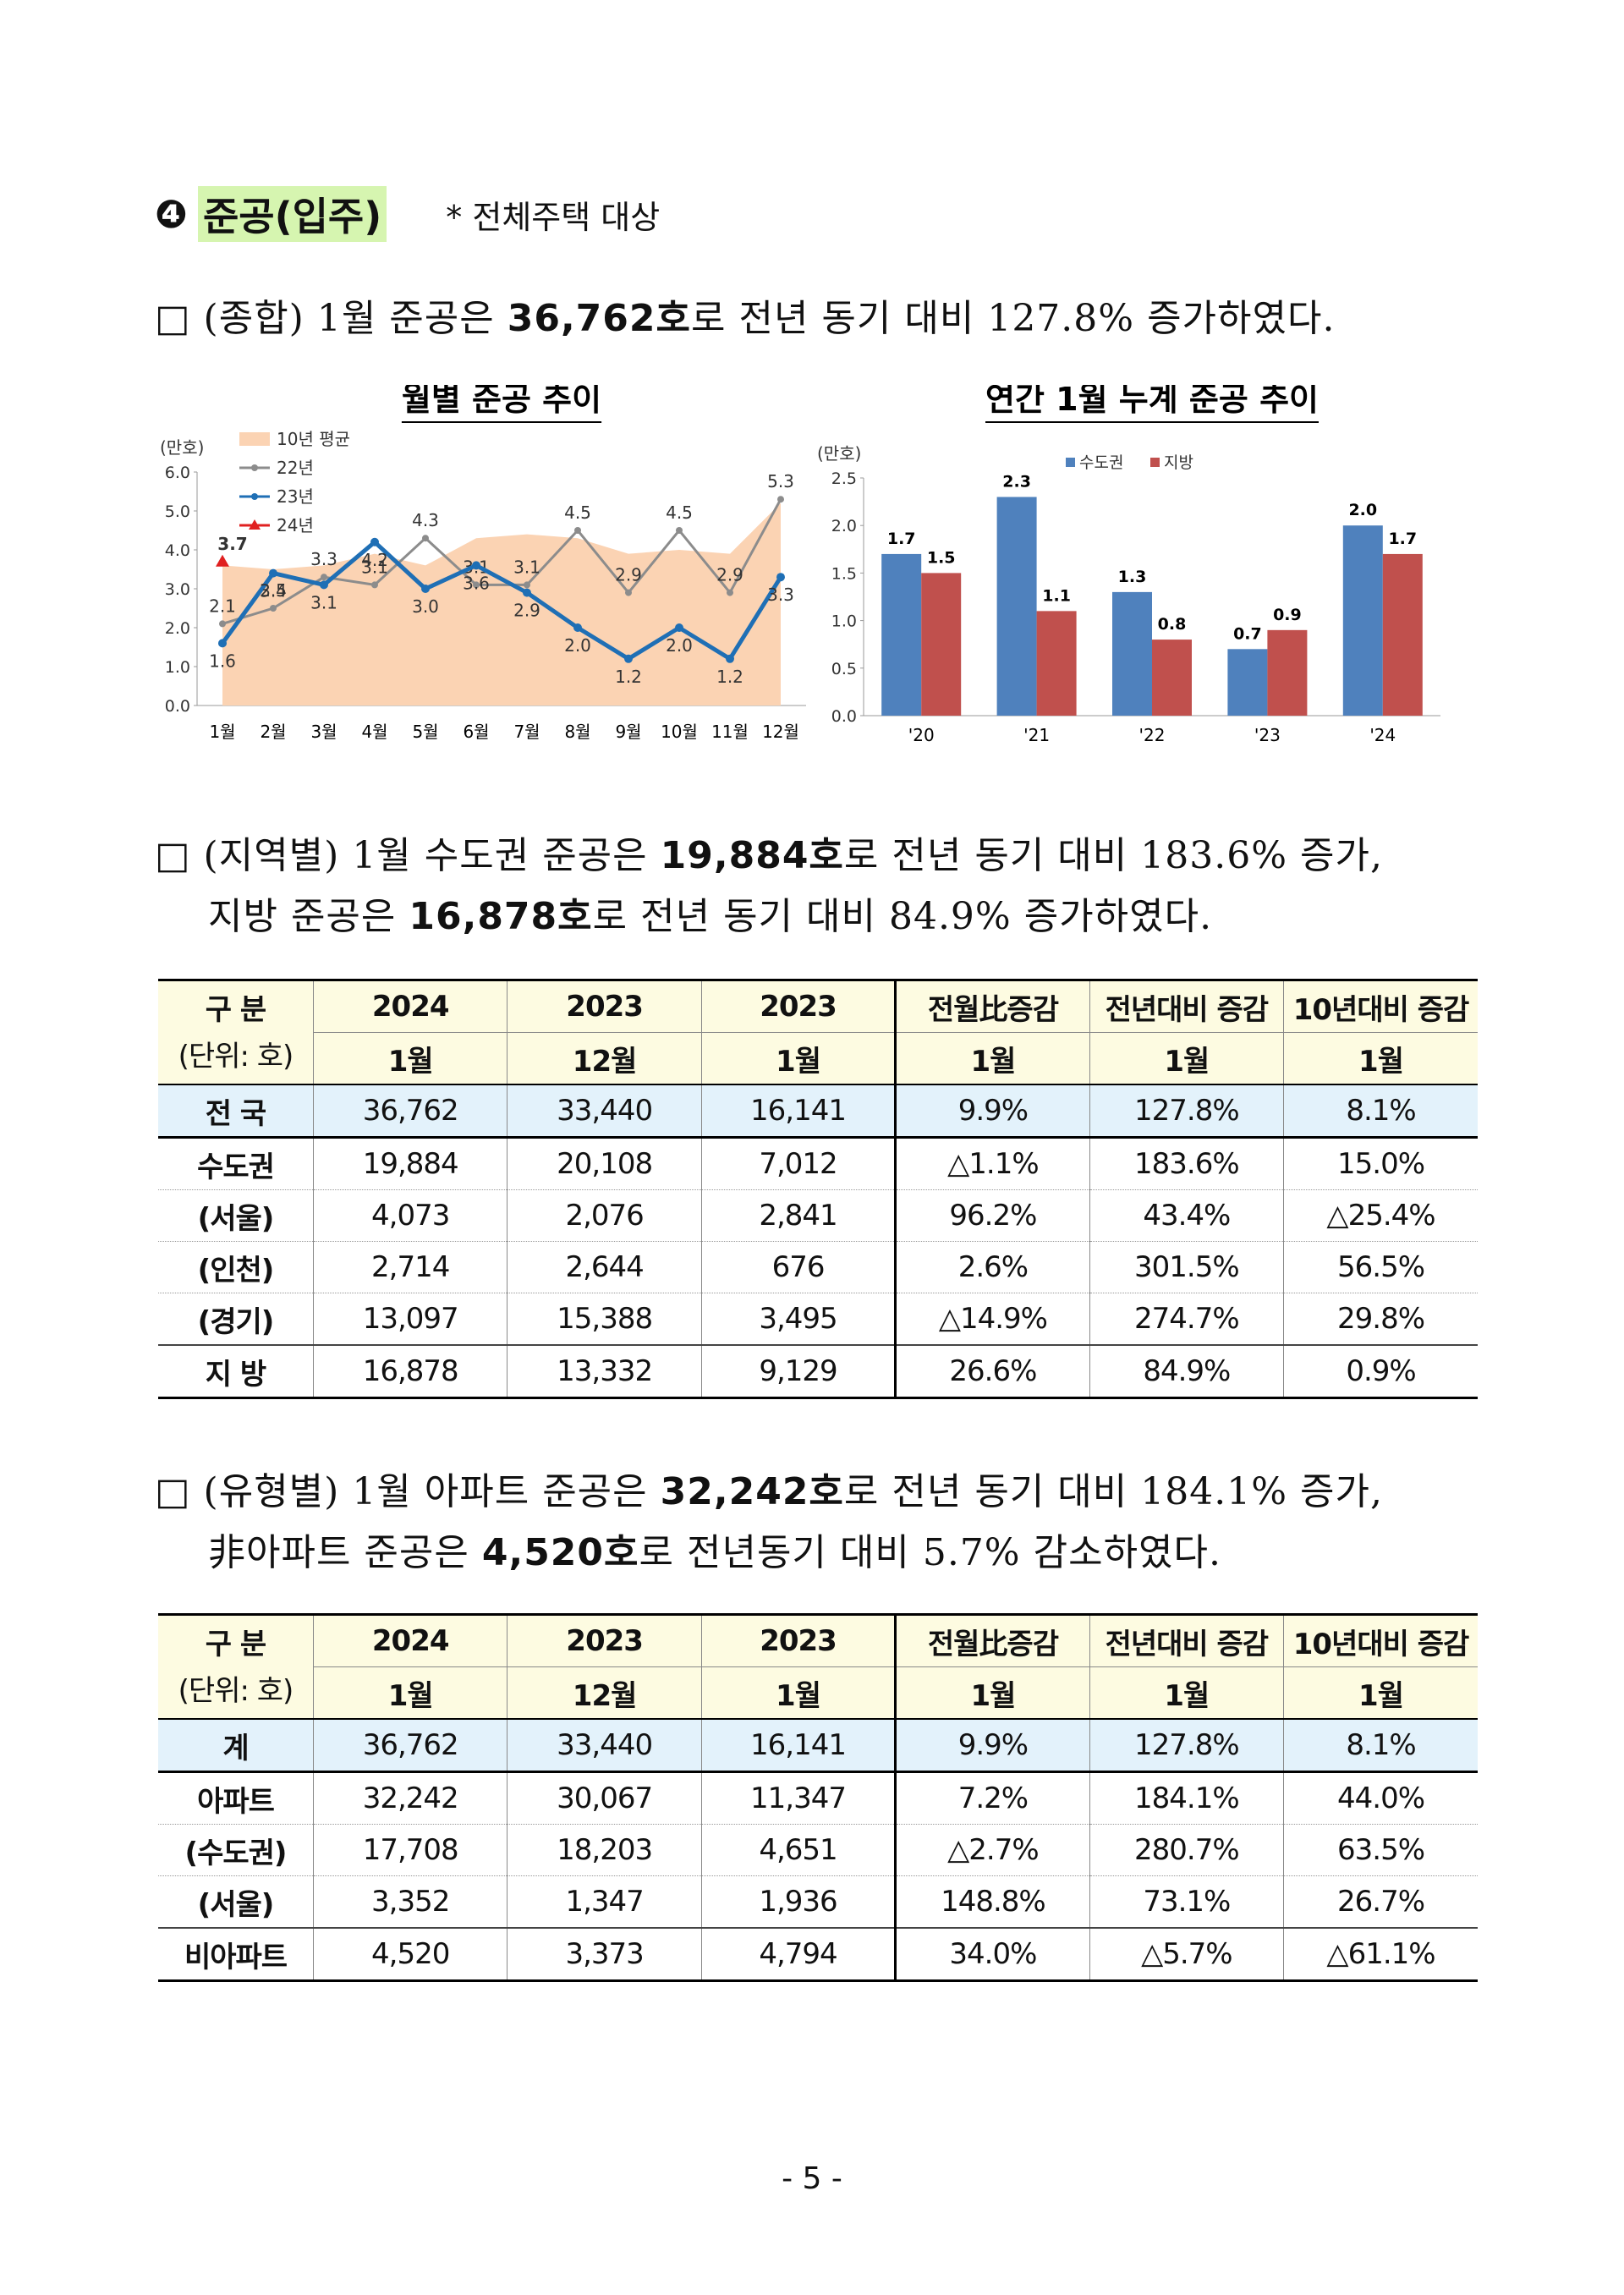  I want to click on text-segment: 16,878호, so click(501, 917).